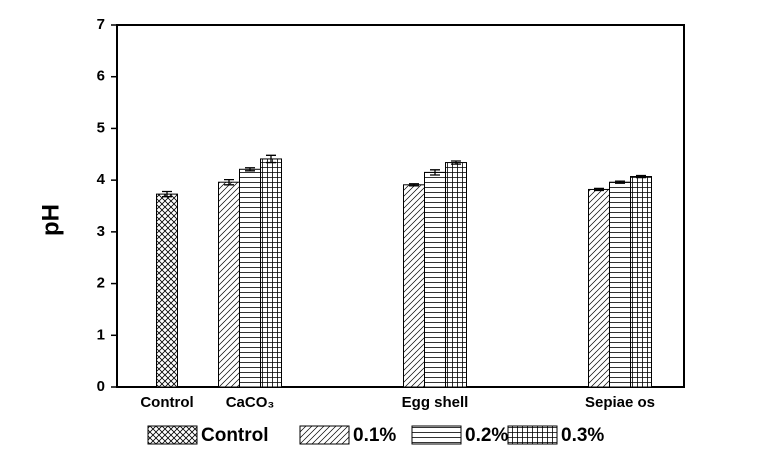 The height and width of the screenshot is (452, 766). I want to click on x-tick-label: Egg shell, so click(435, 402).